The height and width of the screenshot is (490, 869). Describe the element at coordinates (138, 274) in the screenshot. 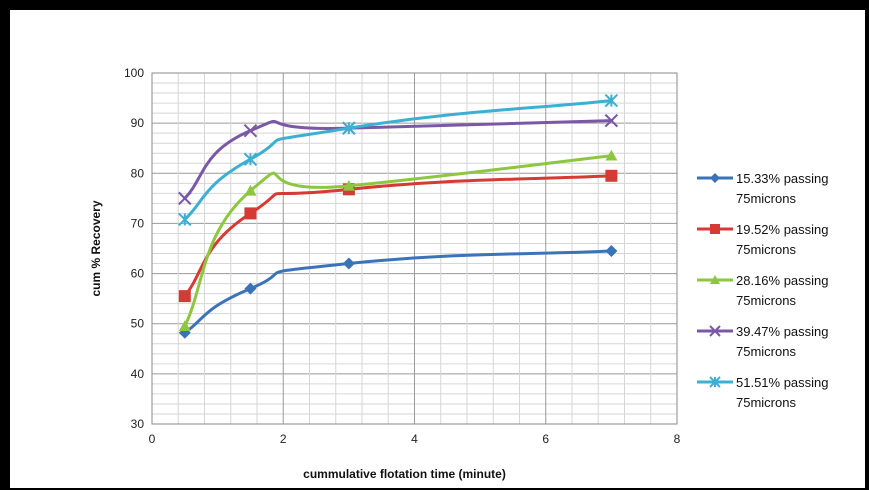

I see `y-tick-label: 60` at that location.